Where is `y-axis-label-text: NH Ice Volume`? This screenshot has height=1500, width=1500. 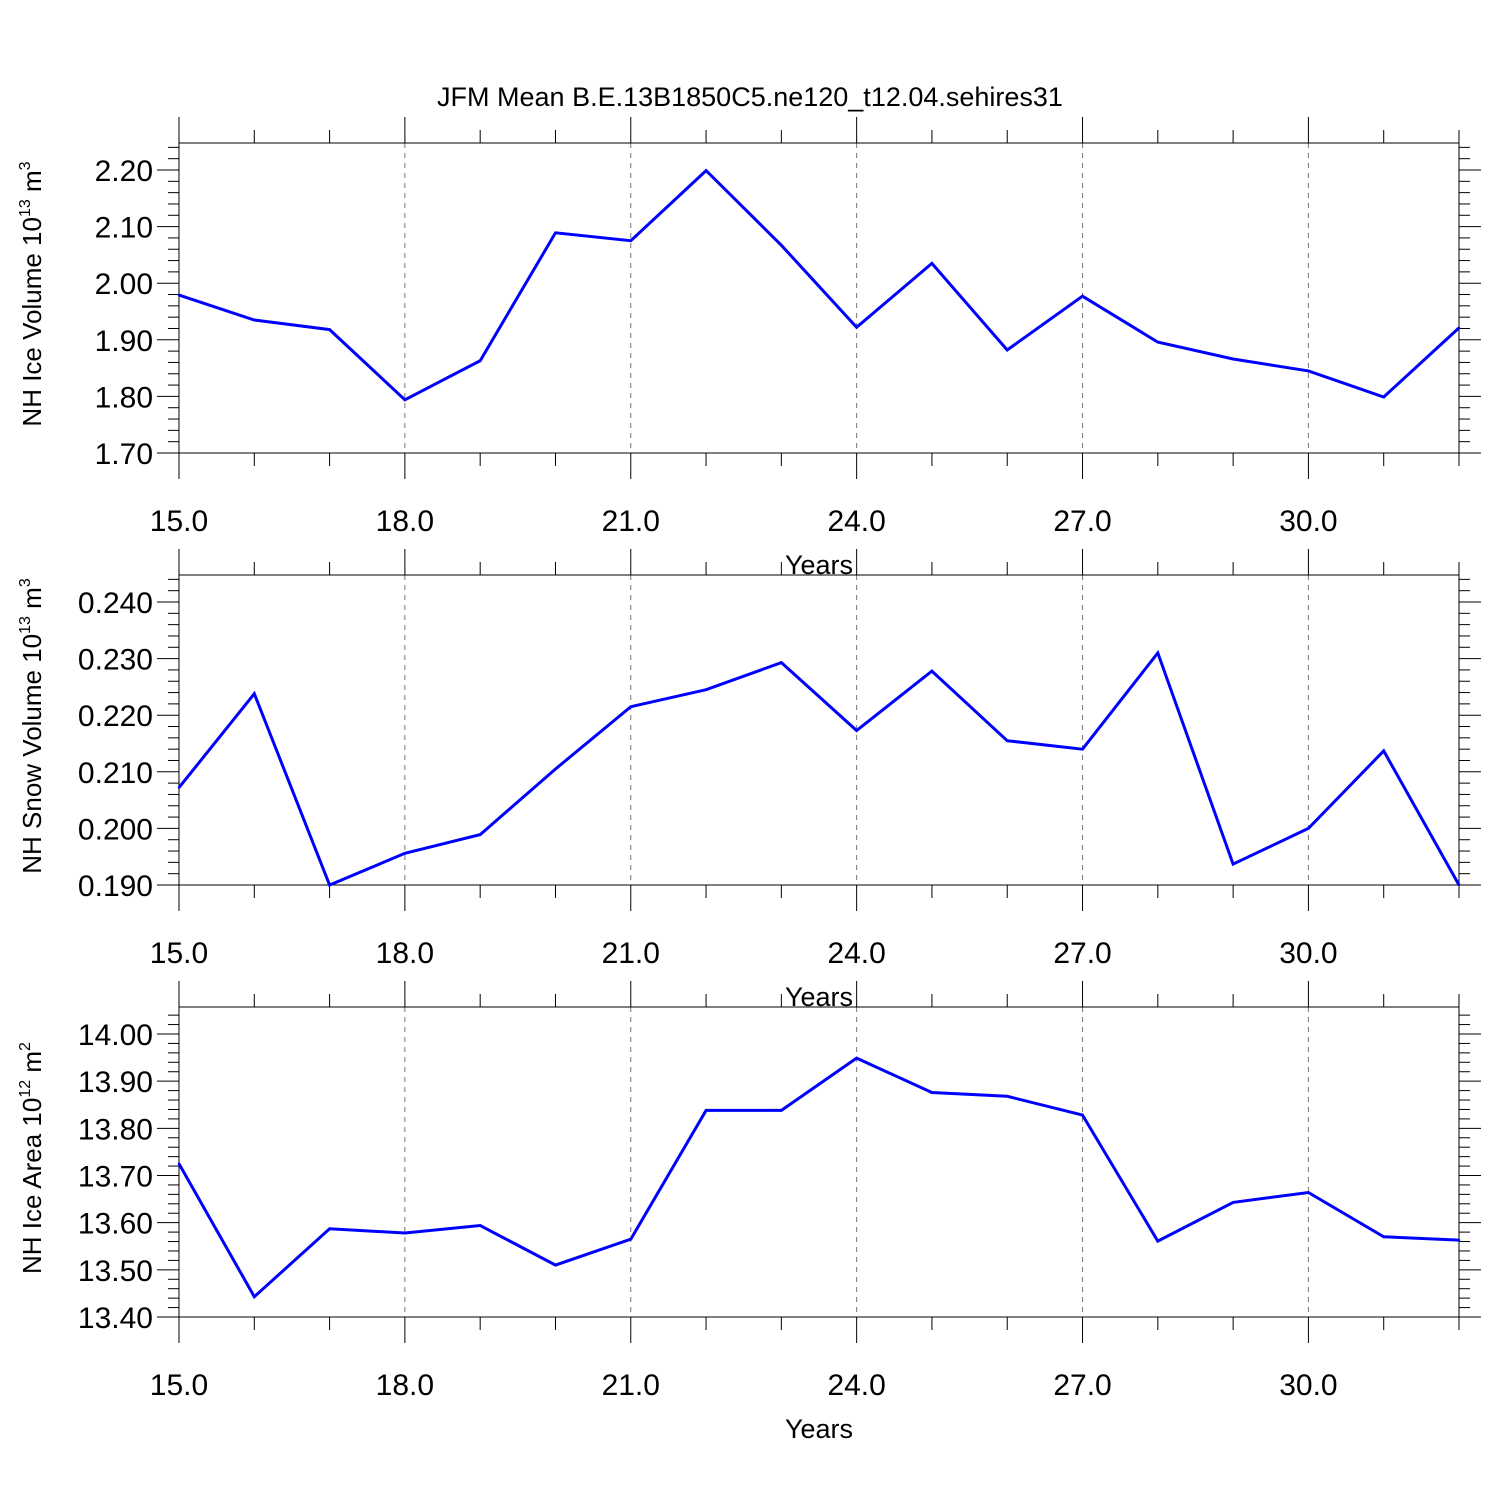
y-axis-label-text: NH Ice Volume is located at coordinates (32, 336).